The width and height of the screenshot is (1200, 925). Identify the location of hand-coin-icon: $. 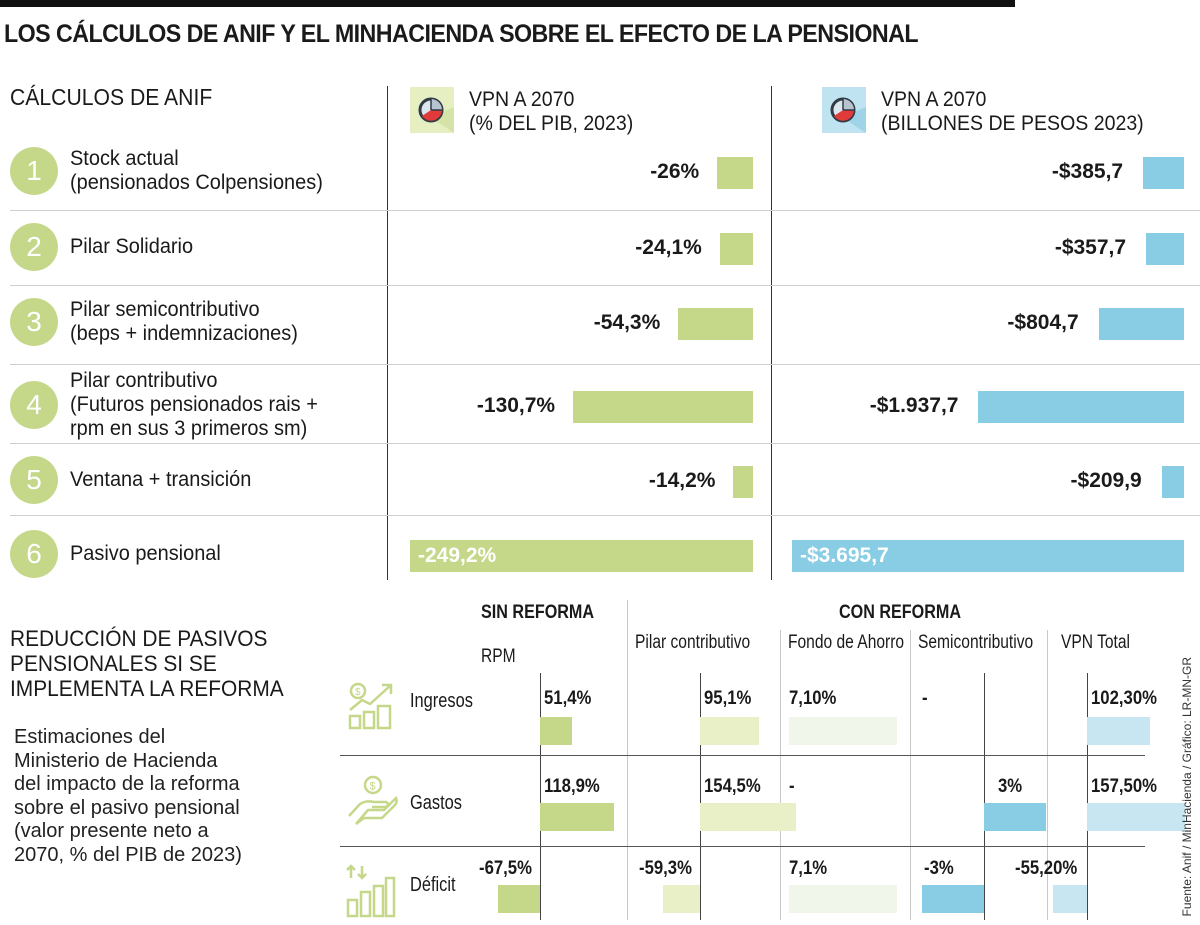
(372, 803).